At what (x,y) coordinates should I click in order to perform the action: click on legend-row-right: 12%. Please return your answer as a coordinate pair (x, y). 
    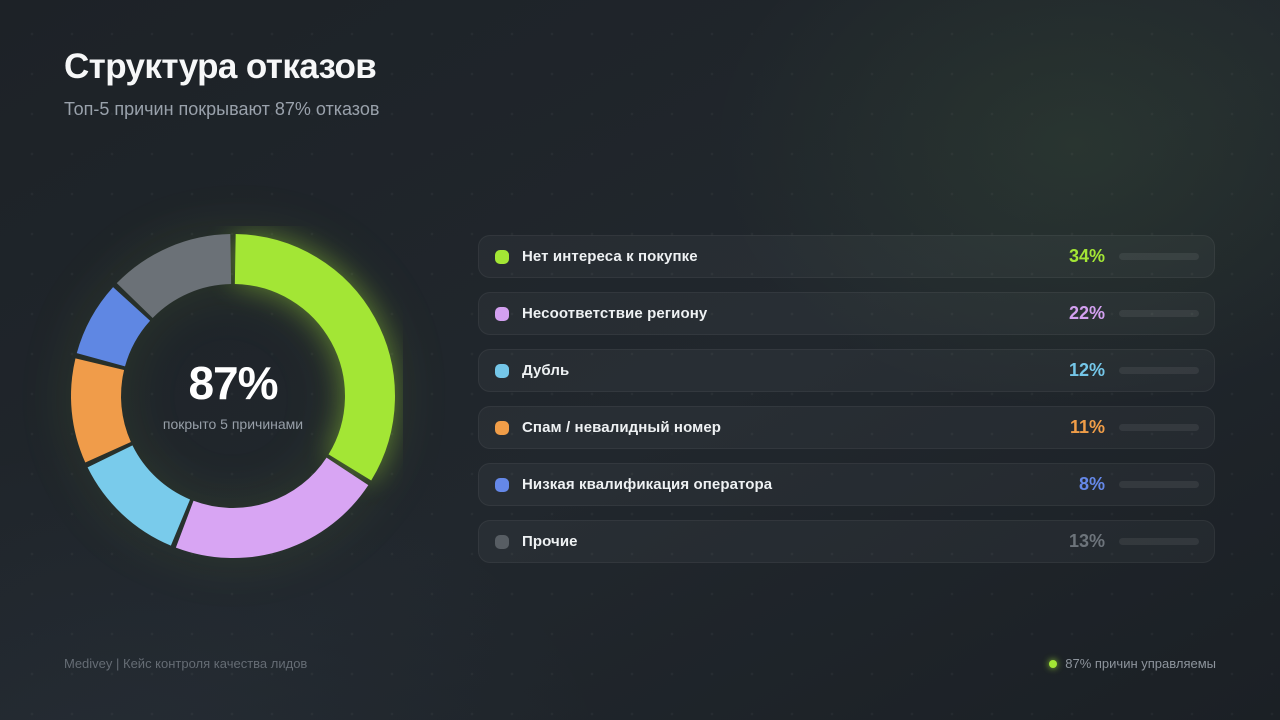
    Looking at the image, I should click on (1128, 370).